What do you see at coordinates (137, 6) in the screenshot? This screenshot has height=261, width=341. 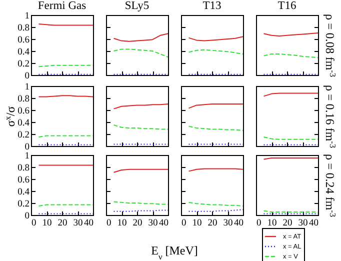 I see `chart-title: SLy5` at bounding box center [137, 6].